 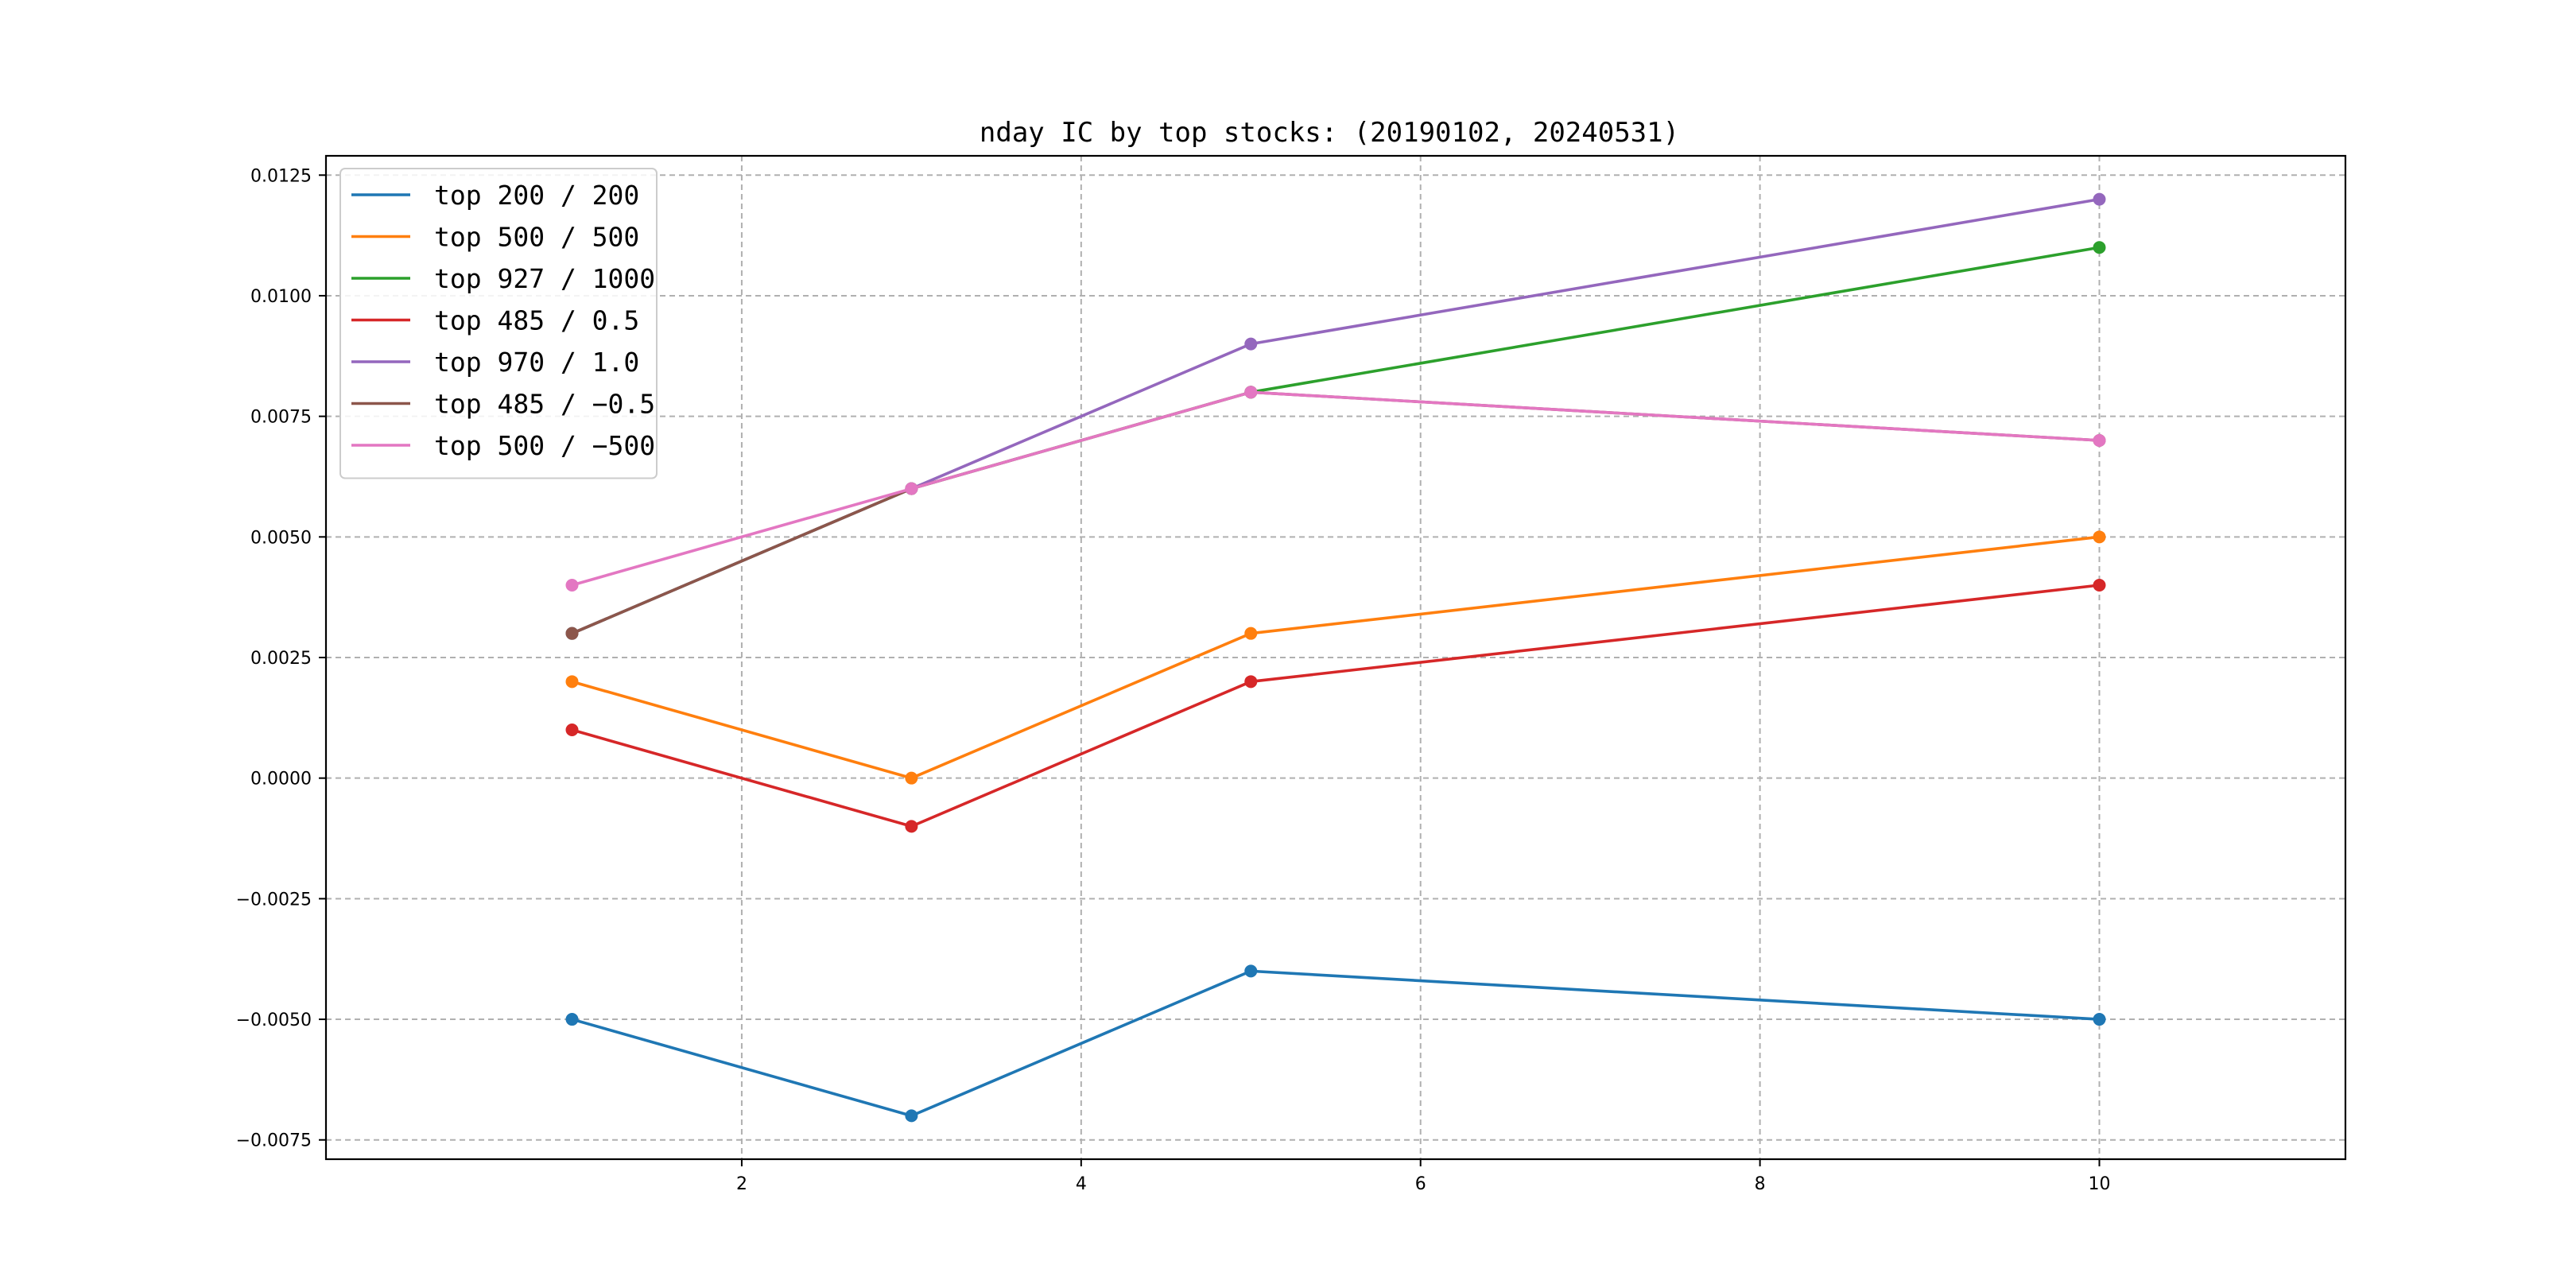 I want to click on legend-label: top 500 / −500, so click(x=544, y=445).